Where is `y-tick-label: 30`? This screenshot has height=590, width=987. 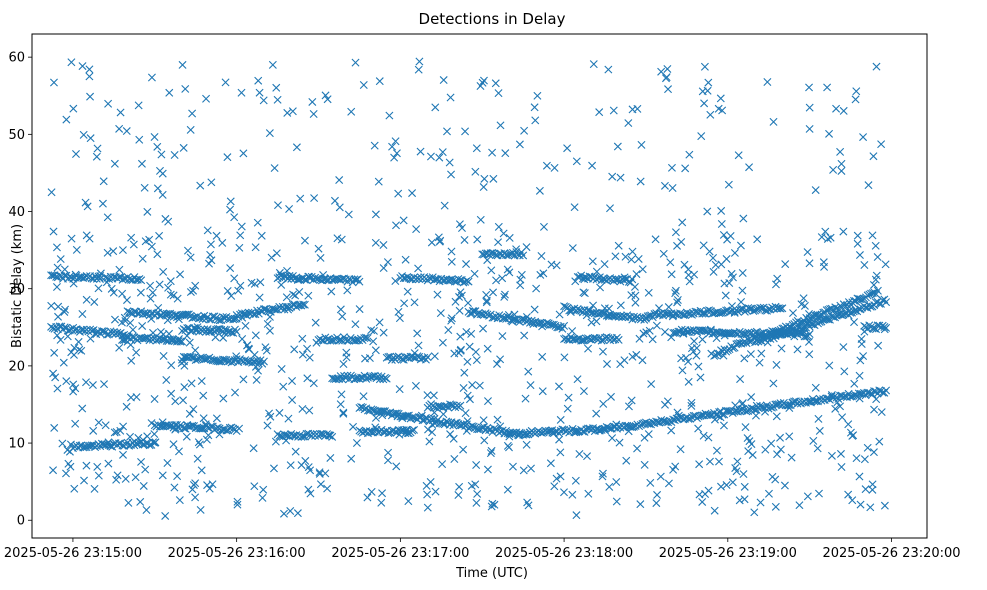
y-tick-label: 30 is located at coordinates (16, 289).